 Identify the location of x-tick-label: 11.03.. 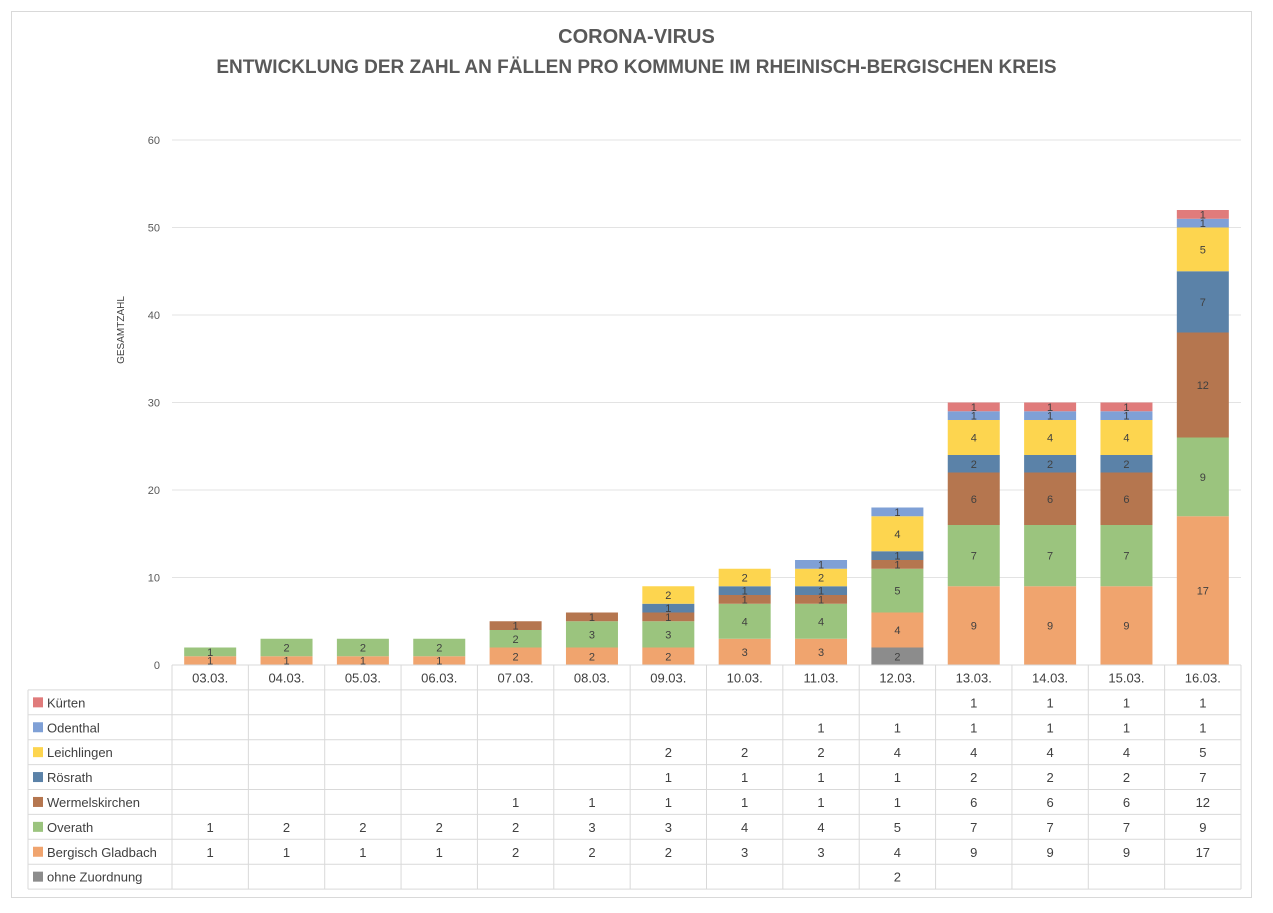
(820, 677).